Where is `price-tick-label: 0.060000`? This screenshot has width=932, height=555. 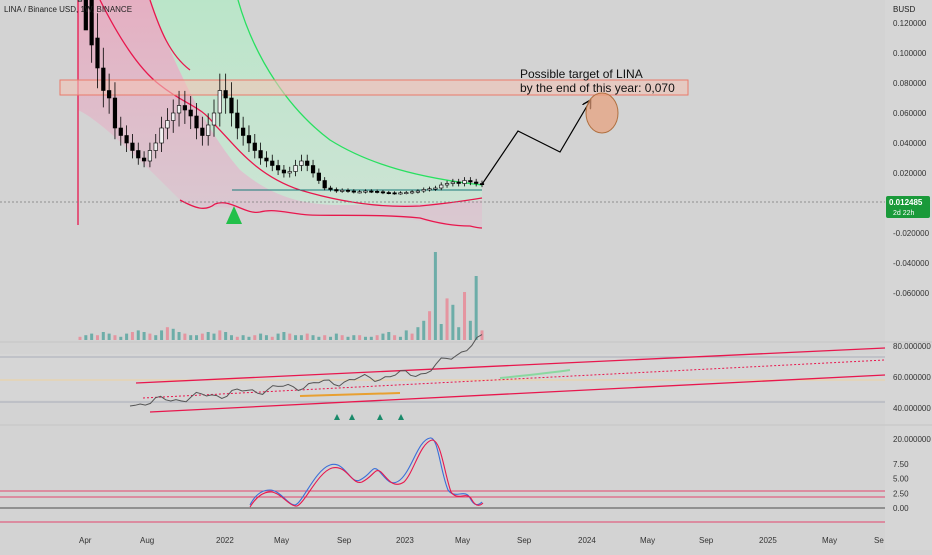 price-tick-label: 0.060000 is located at coordinates (910, 113).